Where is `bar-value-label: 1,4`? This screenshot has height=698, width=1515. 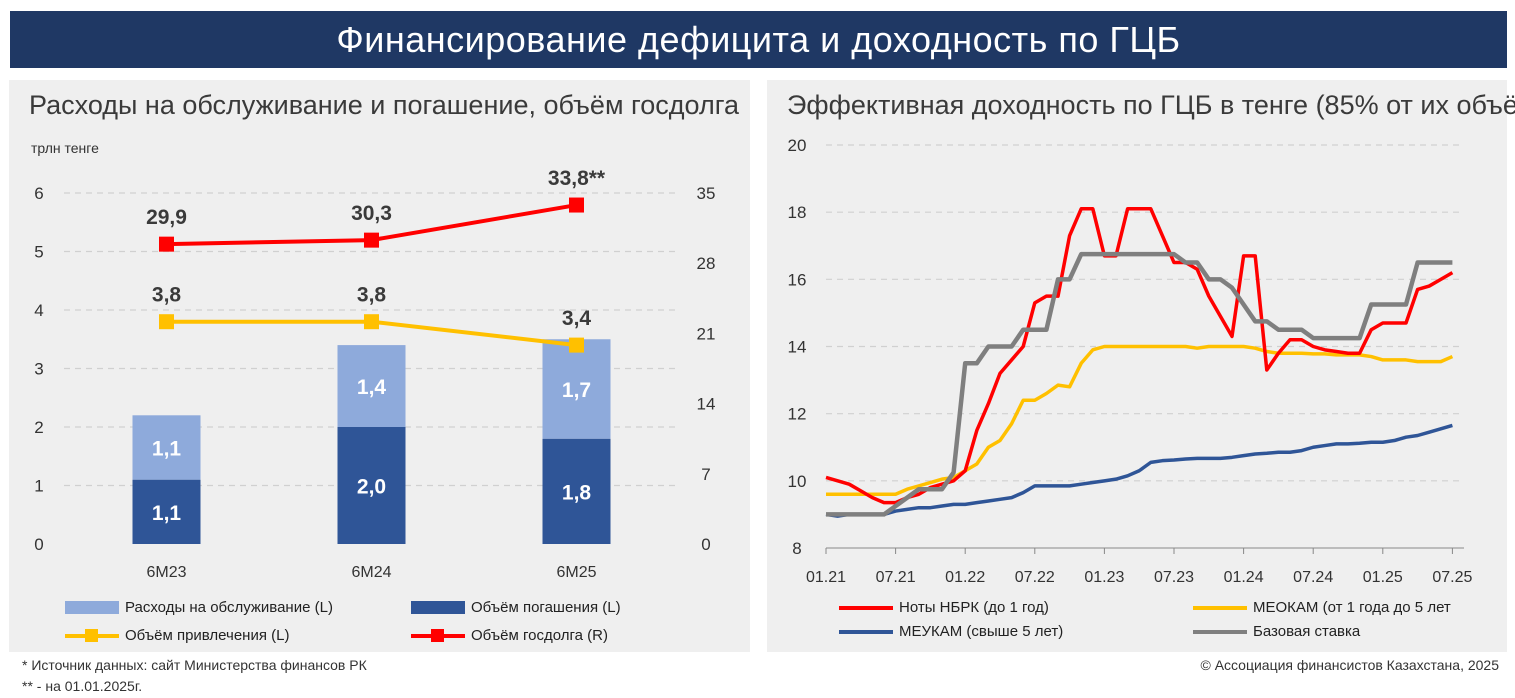
bar-value-label: 1,4 is located at coordinates (372, 387).